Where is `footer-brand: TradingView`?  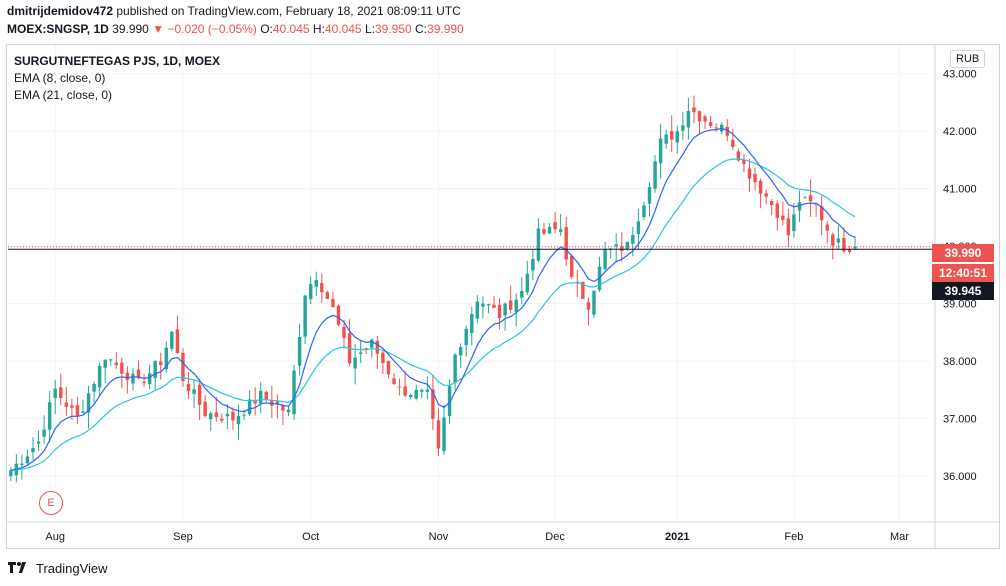
footer-brand: TradingView is located at coordinates (57, 568).